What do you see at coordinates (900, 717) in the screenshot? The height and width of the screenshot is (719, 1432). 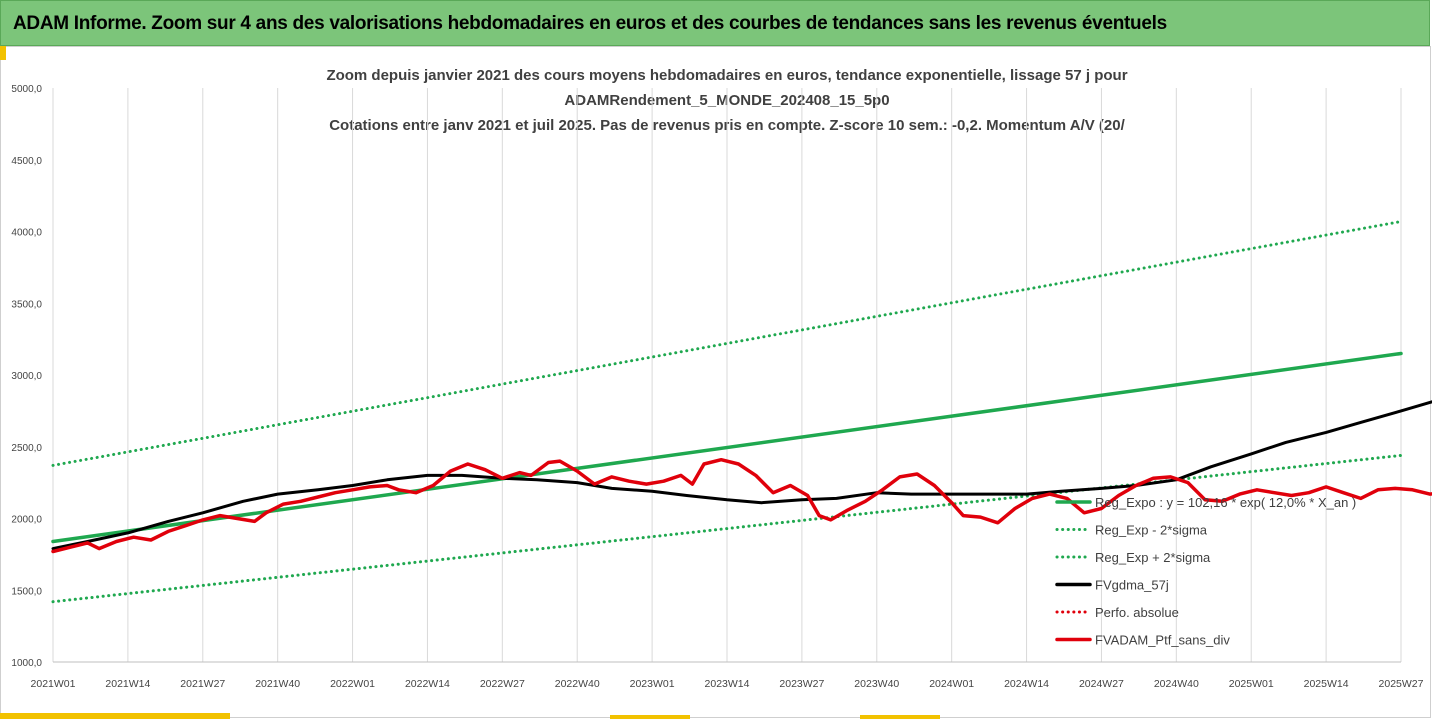 I see `accent-bar-bottom-right` at bounding box center [900, 717].